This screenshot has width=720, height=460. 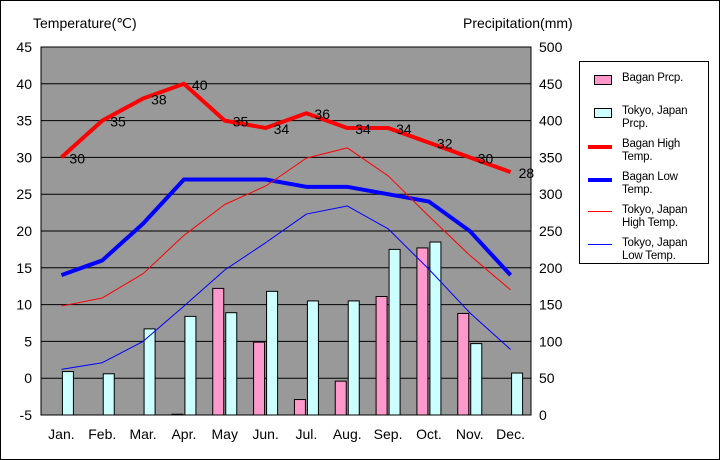 I want to click on right-tick-label: 350, so click(x=551, y=157).